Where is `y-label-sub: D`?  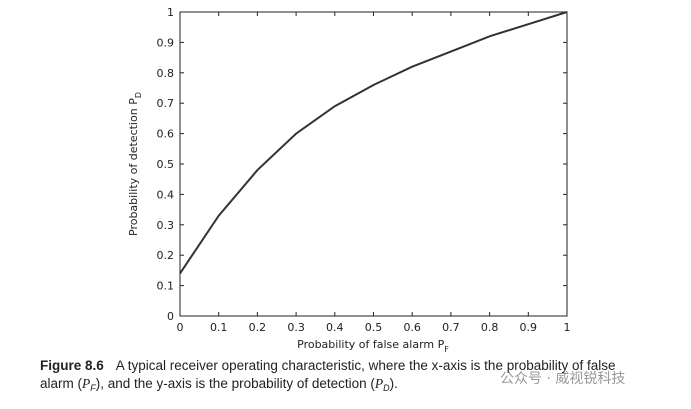 y-label-sub: D is located at coordinates (138, 95).